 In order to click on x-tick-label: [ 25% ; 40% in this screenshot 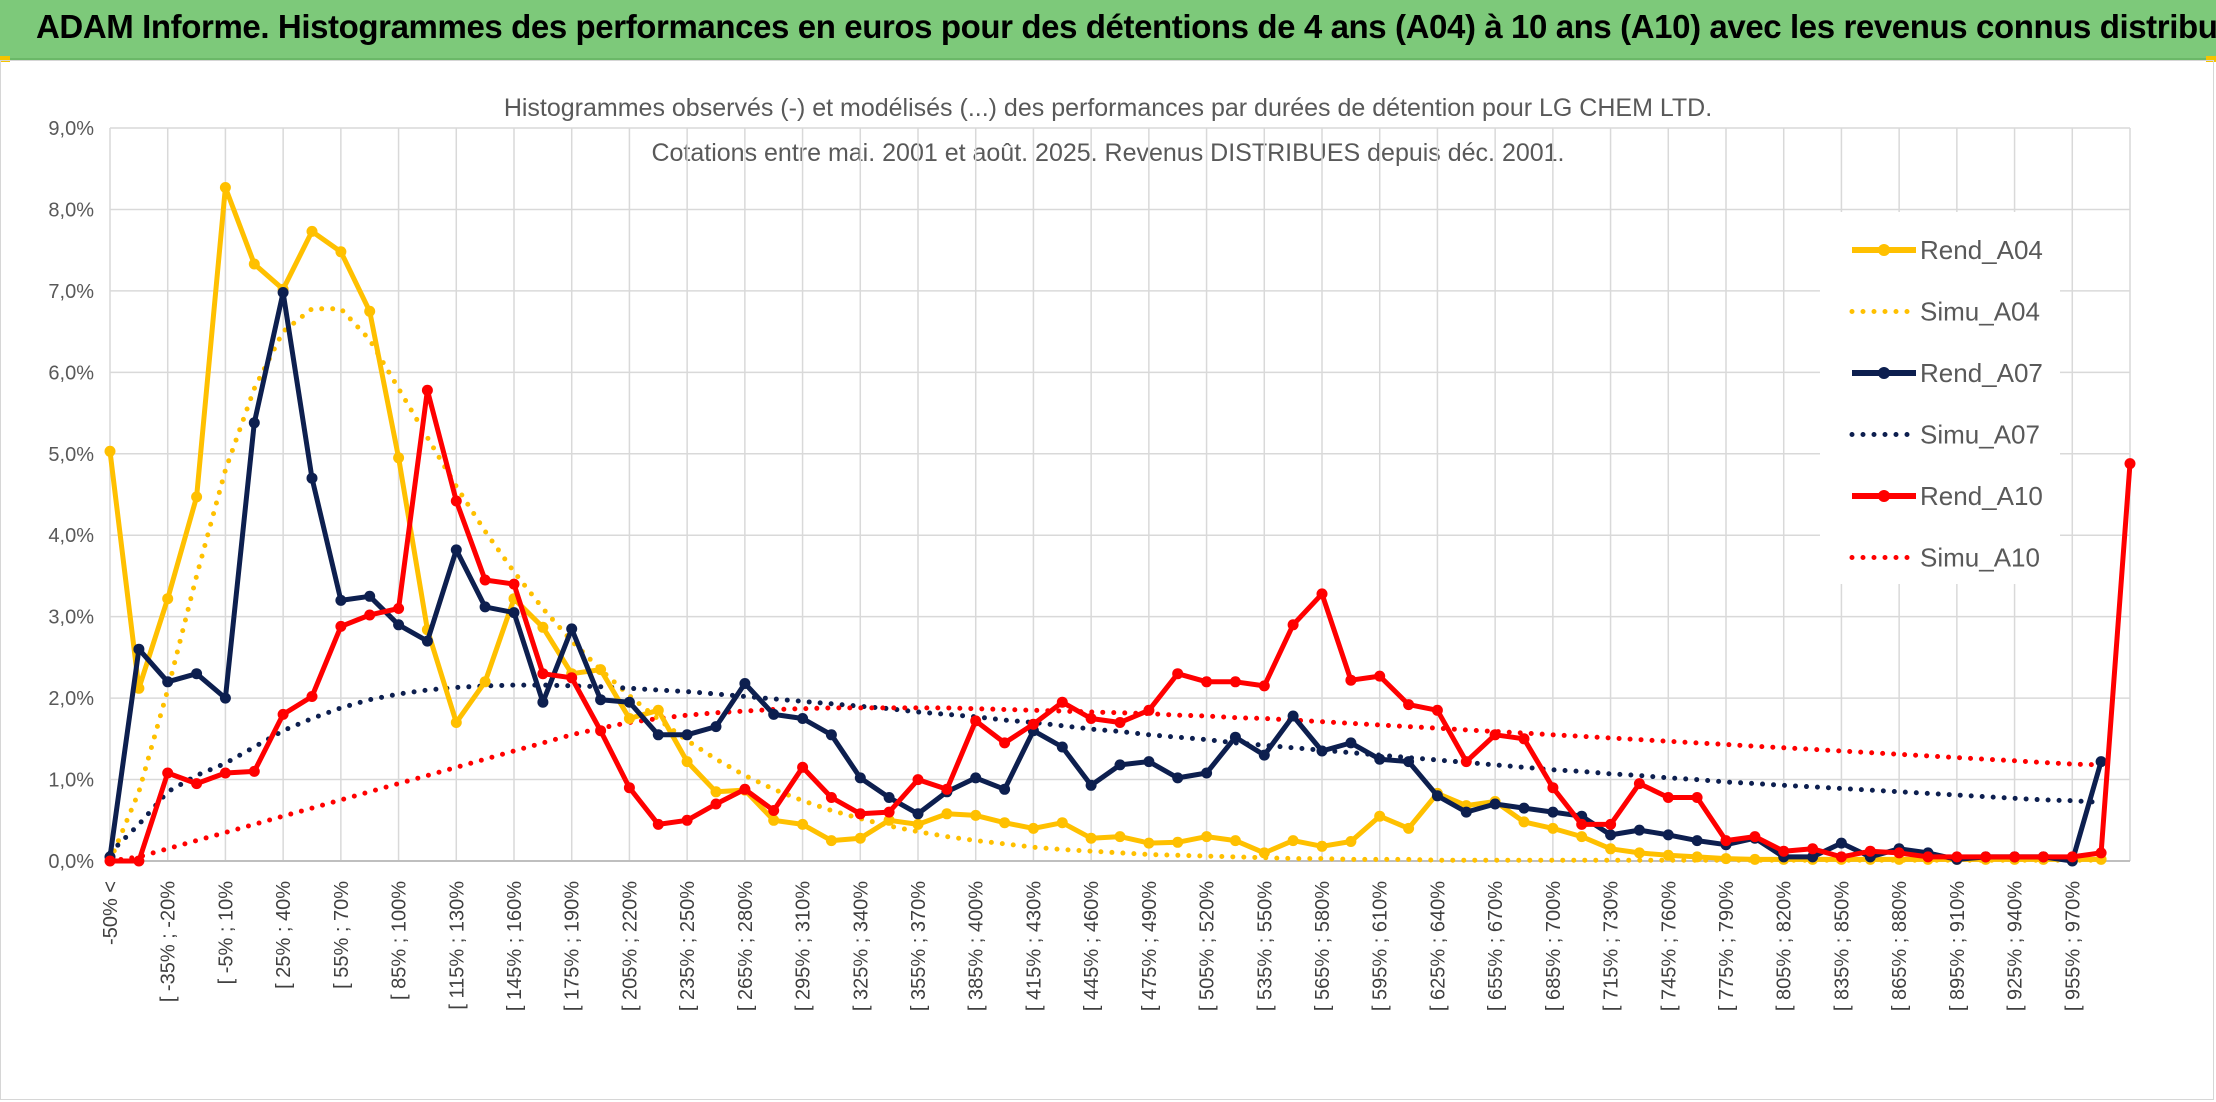, I will do `click(284, 935)`.